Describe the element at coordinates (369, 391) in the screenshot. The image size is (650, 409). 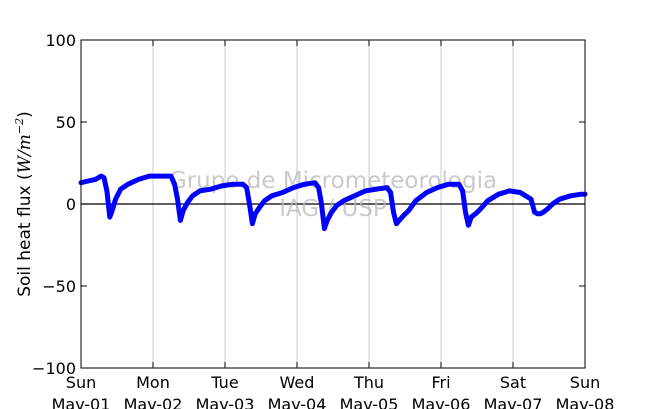
I see `x-tick-label: Thu Mav-05` at that location.